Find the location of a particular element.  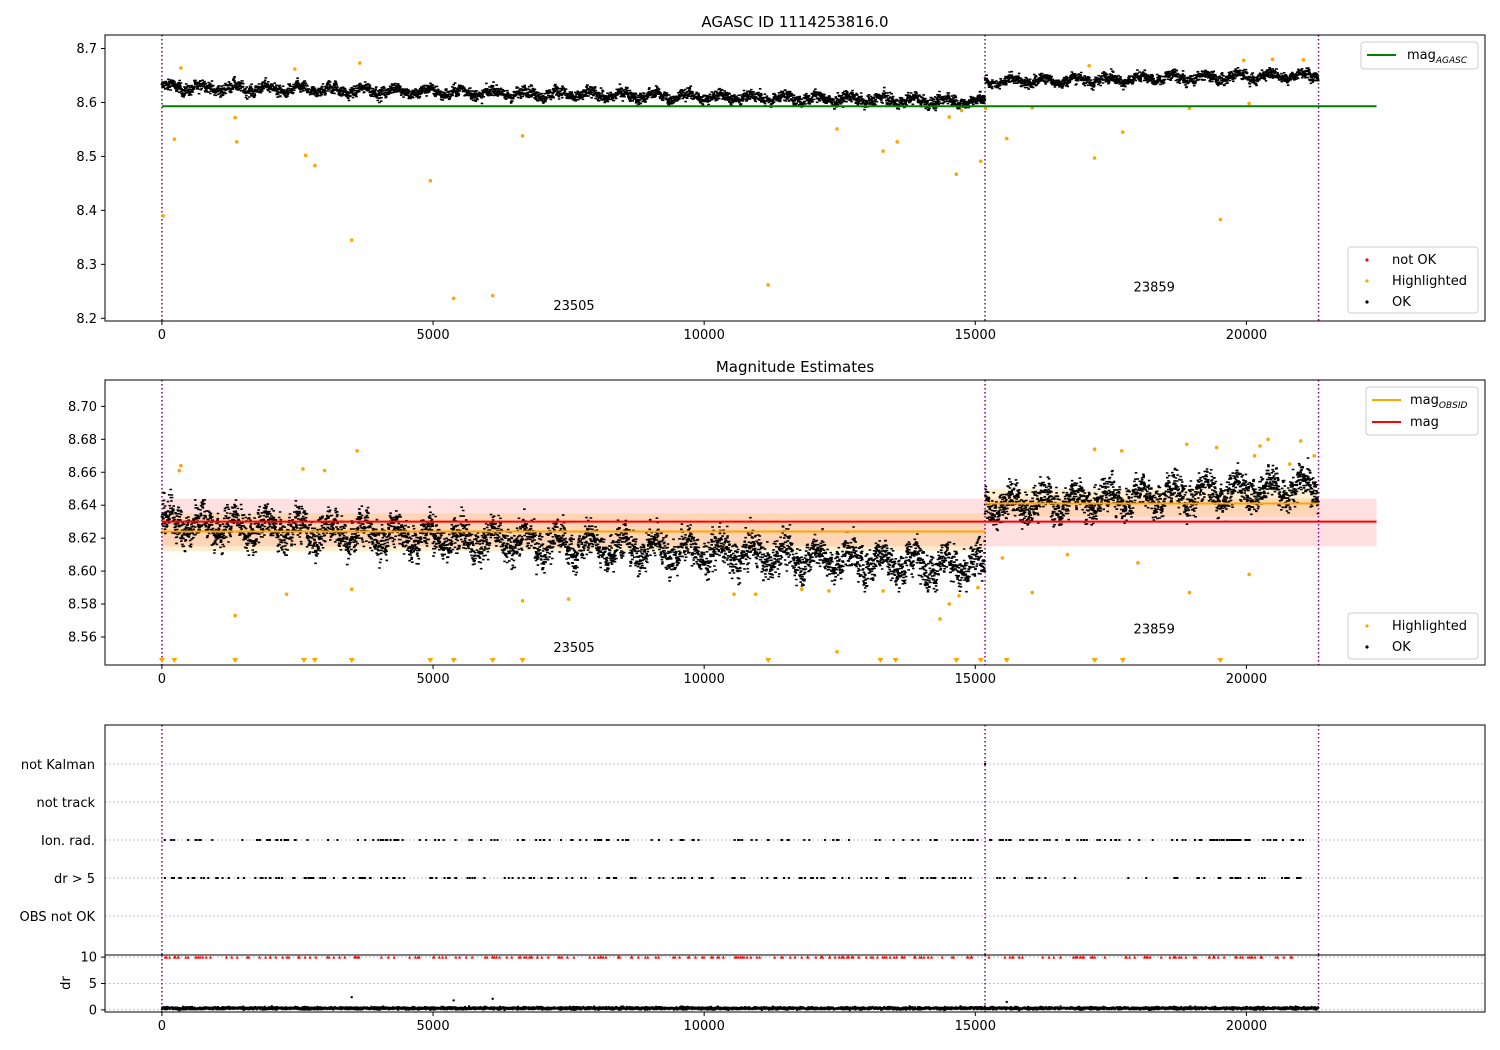

y-tick-label: 8.66 is located at coordinates (82, 473).